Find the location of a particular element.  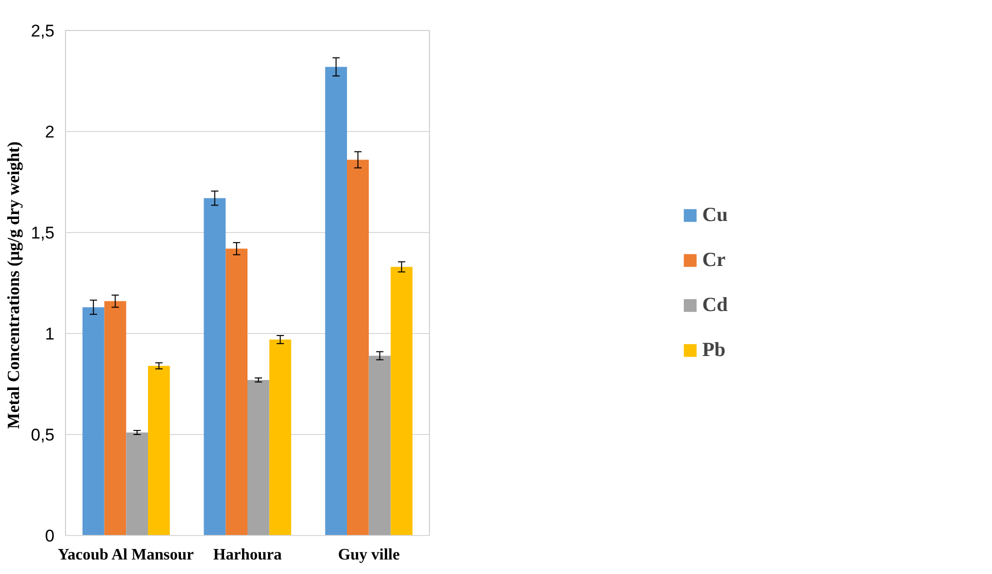

y-tick-label: 1 is located at coordinates (50, 334).